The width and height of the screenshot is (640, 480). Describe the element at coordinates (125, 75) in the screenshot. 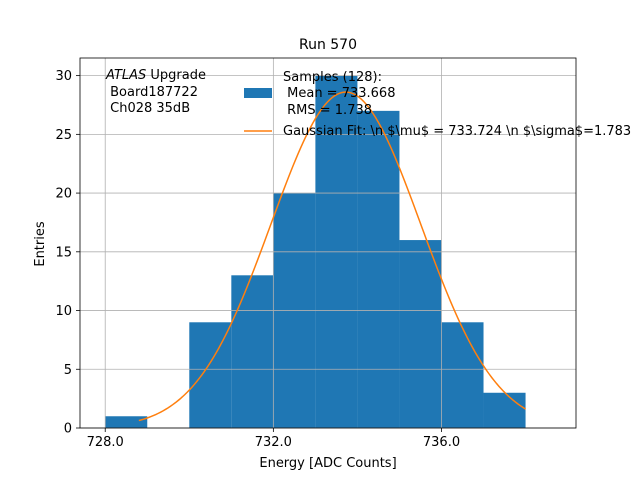

I see `annotation-atlas: ATLAS` at that location.